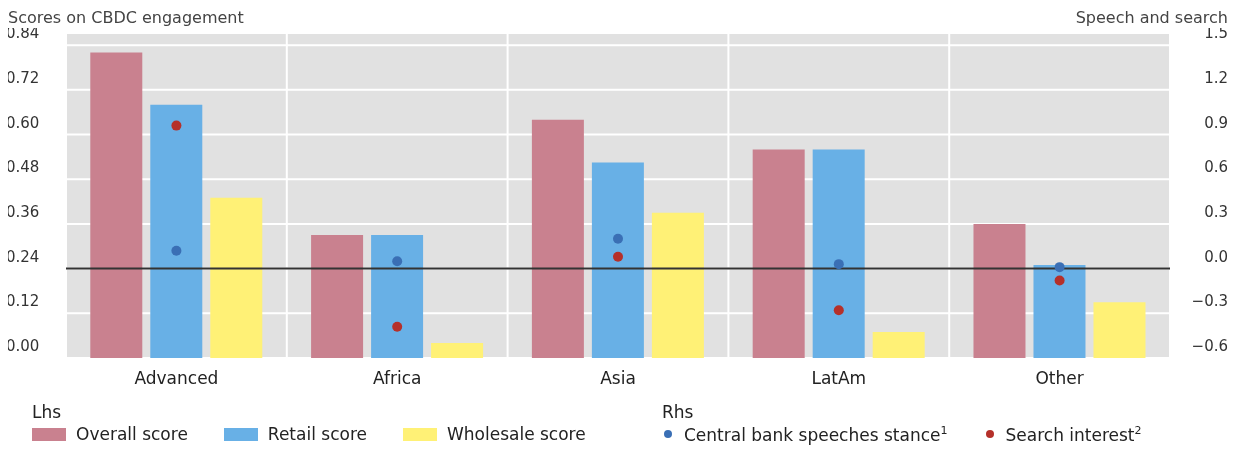  I want to click on y2-tick-label: −0.3, so click(1209, 301).